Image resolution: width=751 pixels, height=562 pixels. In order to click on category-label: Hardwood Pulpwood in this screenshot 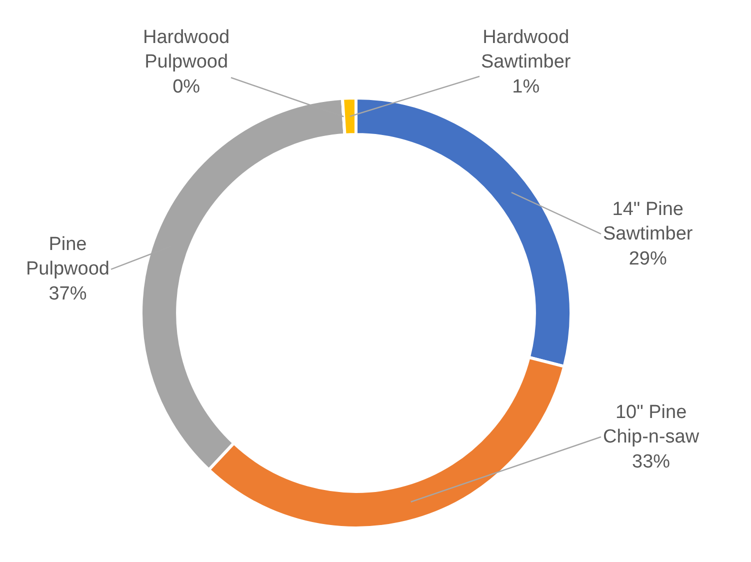, I will do `click(186, 50)`.